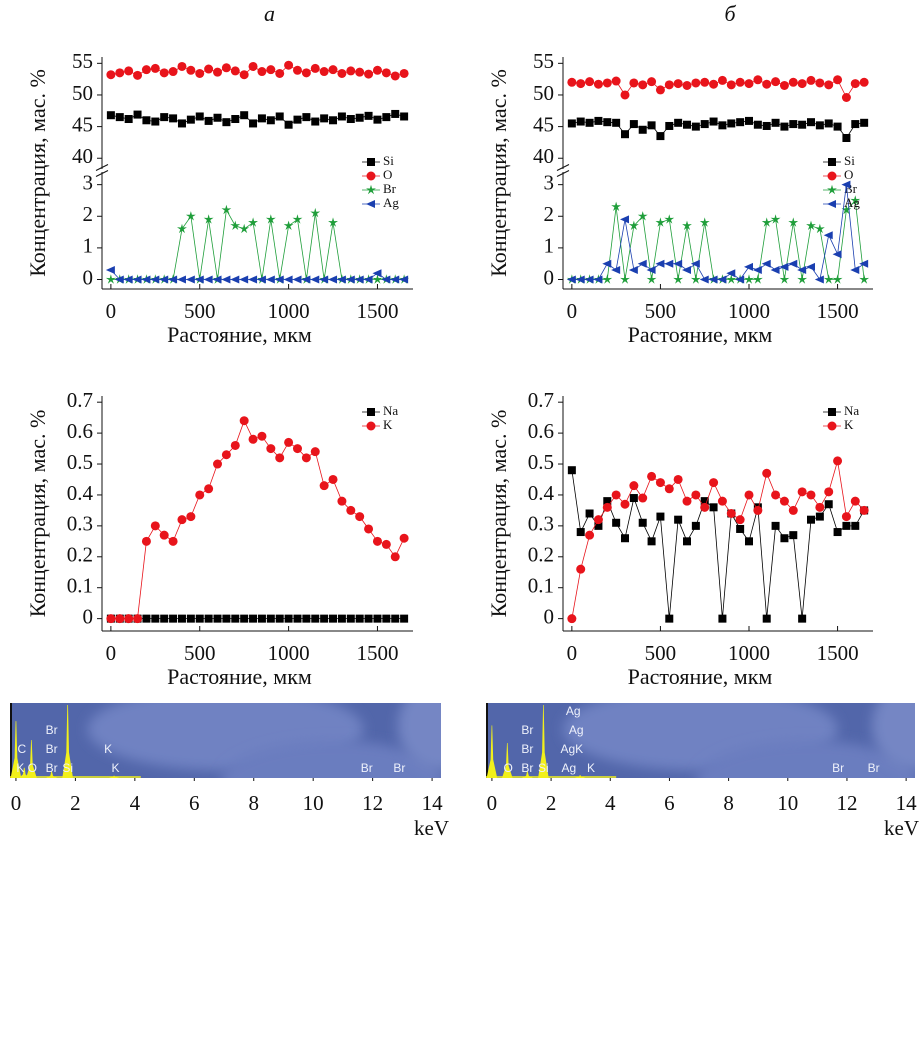 The width and height of the screenshot is (921, 1040). What do you see at coordinates (313, 803) in the screenshot?
I see `x-tick-label: 10` at bounding box center [313, 803].